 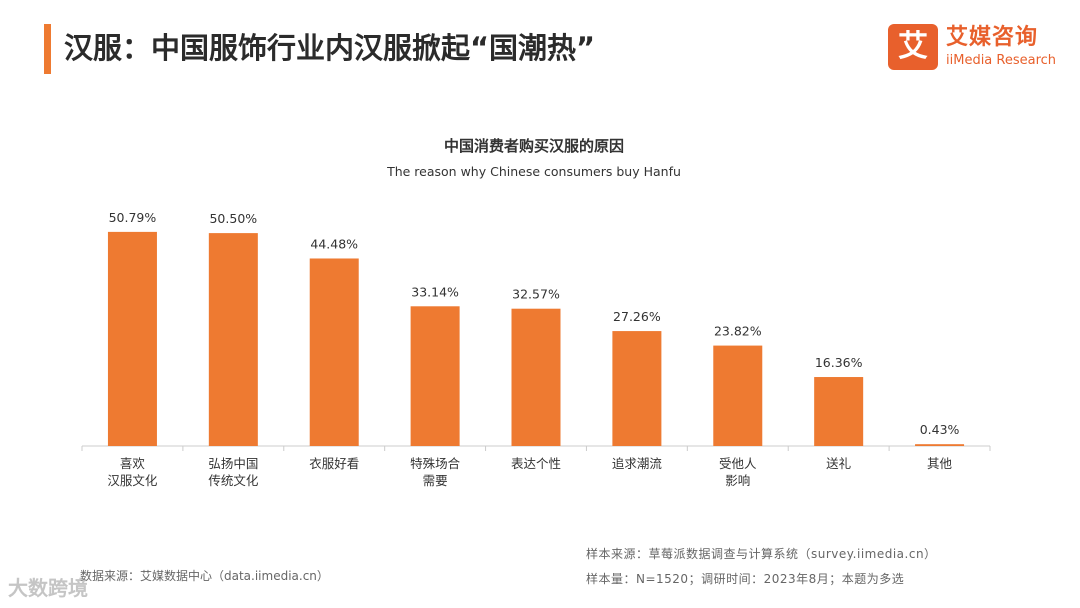 I want to click on bar-value-label: 23.82%, so click(x=738, y=331).